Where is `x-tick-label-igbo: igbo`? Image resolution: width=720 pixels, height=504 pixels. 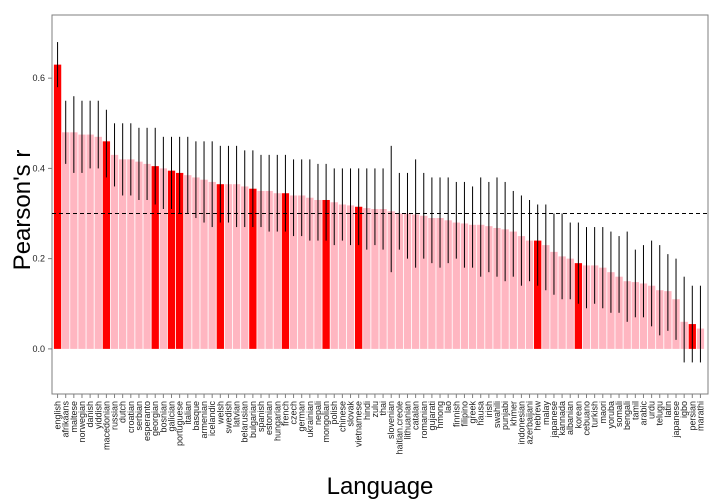 x-tick-label-igbo: igbo is located at coordinates (684, 409).